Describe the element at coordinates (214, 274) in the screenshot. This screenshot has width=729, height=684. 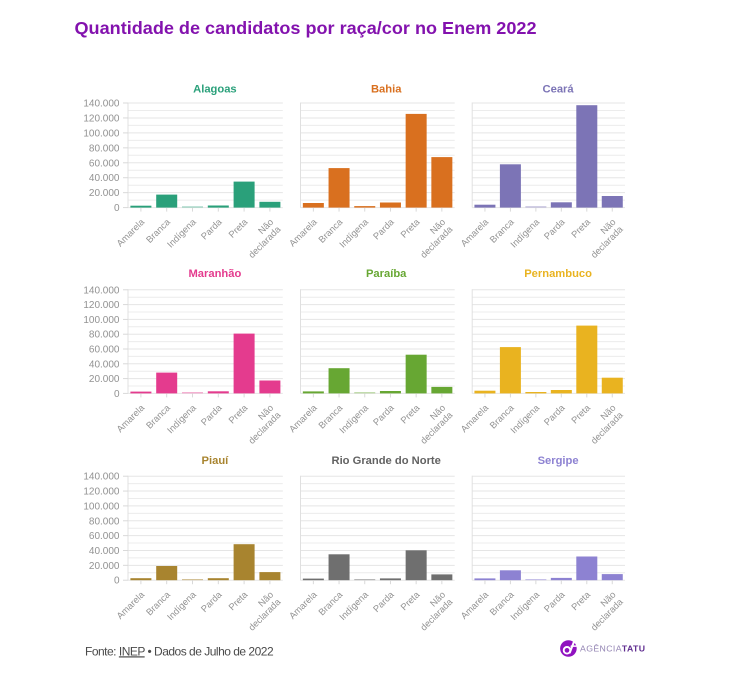
I see `svg-text: Maranhão` at that location.